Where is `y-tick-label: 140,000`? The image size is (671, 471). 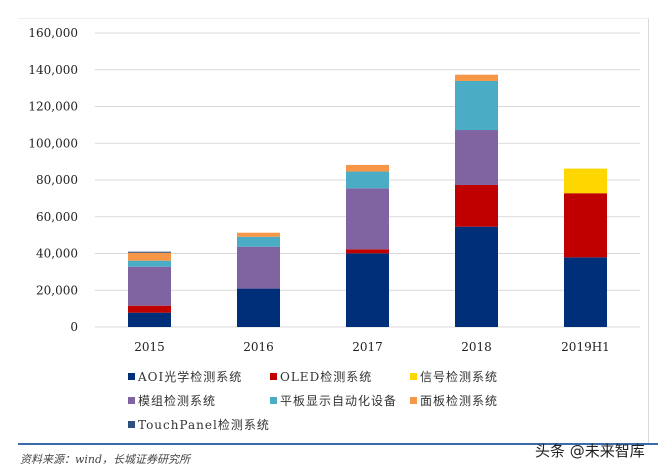 y-tick-label: 140,000 is located at coordinates (53, 70).